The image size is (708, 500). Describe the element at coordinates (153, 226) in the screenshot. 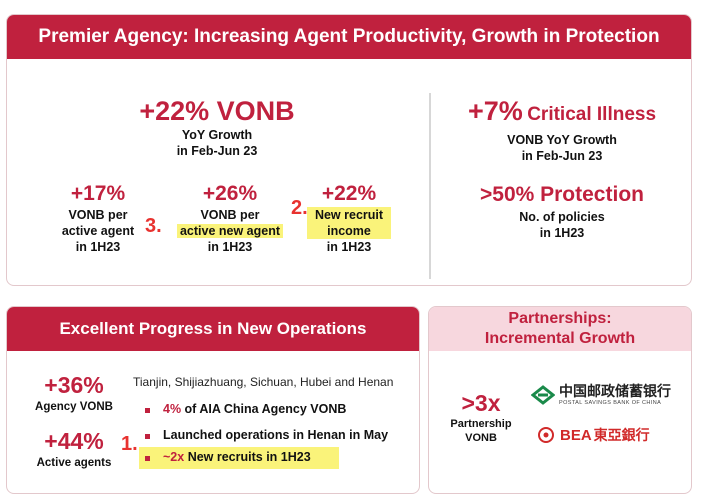

I see `marker-3: 3.` at that location.